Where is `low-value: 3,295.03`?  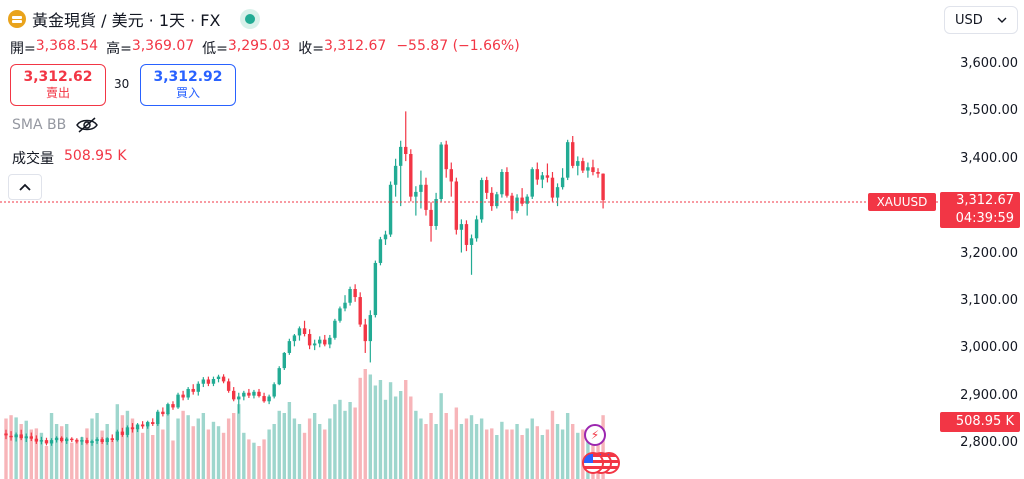 low-value: 3,295.03 is located at coordinates (259, 46).